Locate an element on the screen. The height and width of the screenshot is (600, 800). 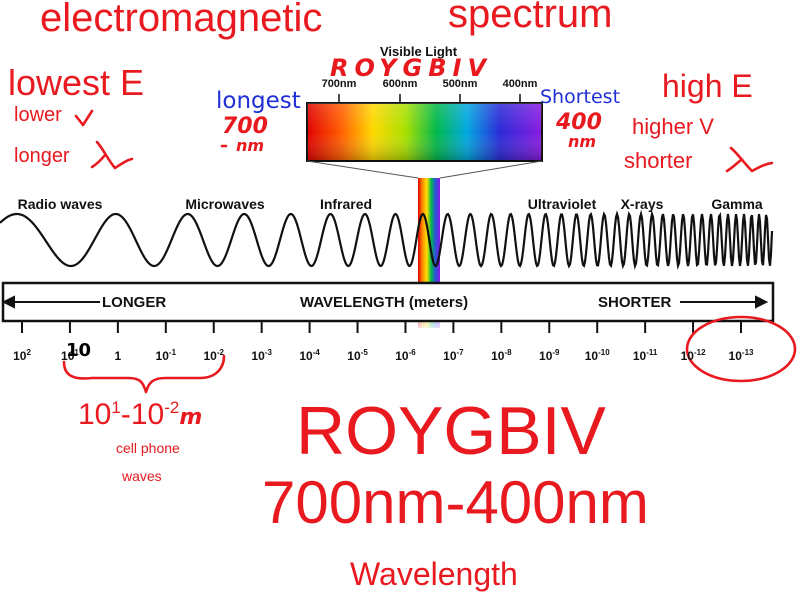
wavelength-bar is located at coordinates (388, 302).